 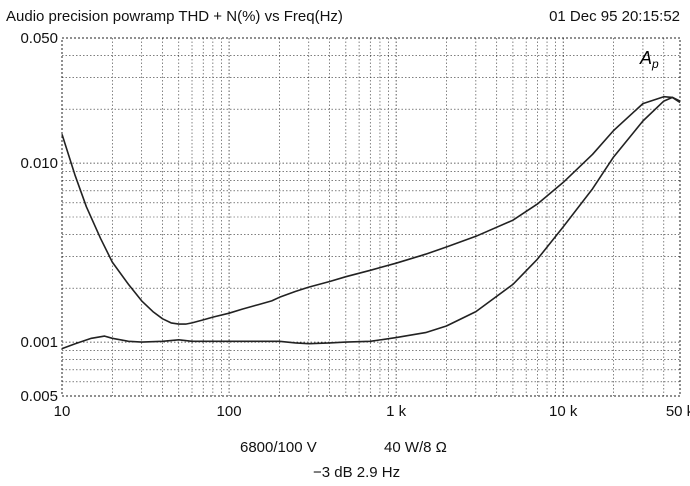 I want to click on x-tick-label: 10 k, so click(x=563, y=411).